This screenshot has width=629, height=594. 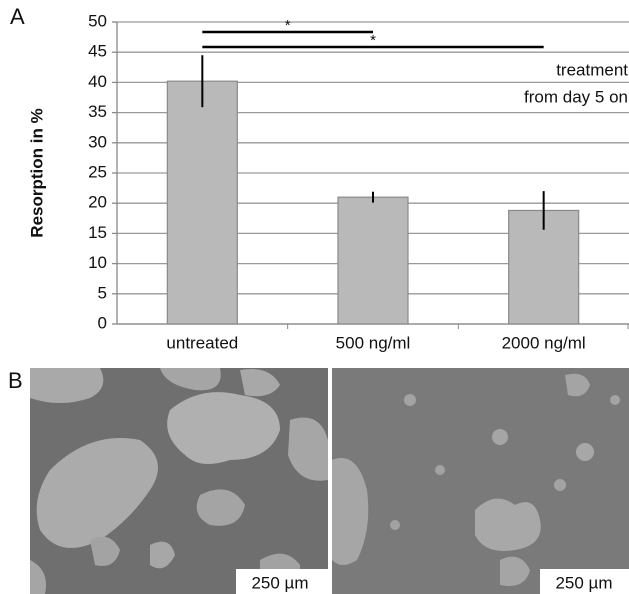 I want to click on y-tick-label: 50, so click(x=97, y=20).